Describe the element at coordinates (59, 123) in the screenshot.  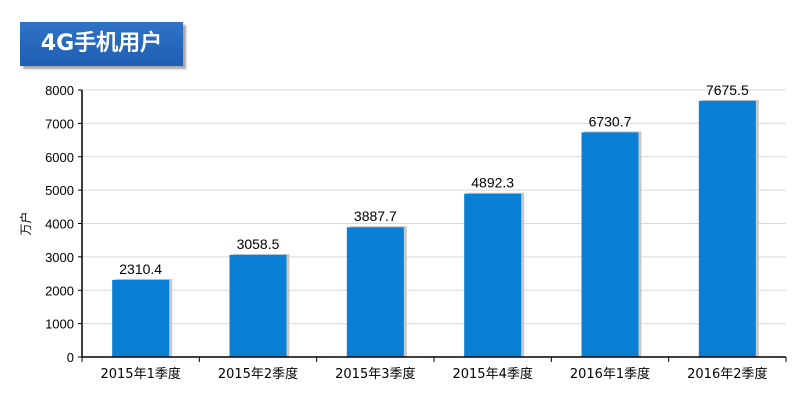
I see `y-tick-label: 7000` at that location.